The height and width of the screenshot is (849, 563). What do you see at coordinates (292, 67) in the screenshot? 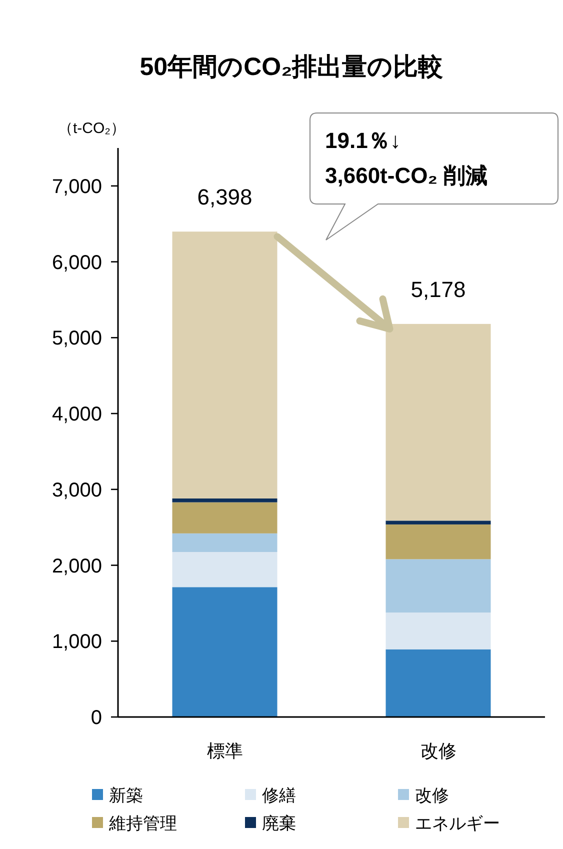
I see `chart-title: 50年間のCO₂排出量の比較` at bounding box center [292, 67].